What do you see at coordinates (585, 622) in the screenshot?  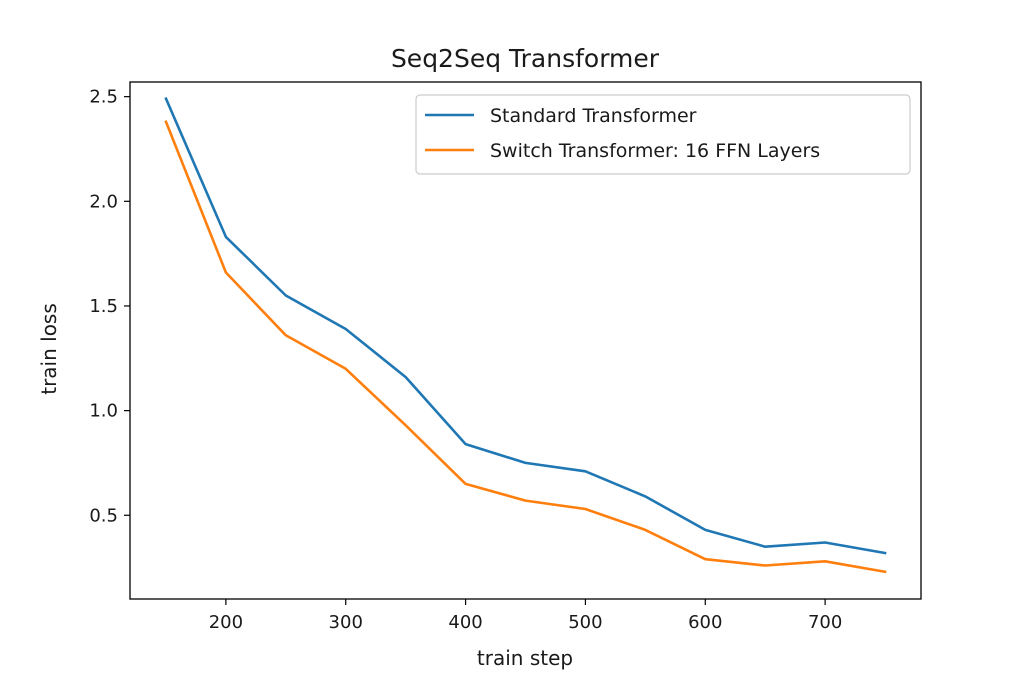 I see `x-tick-label: 500` at bounding box center [585, 622].